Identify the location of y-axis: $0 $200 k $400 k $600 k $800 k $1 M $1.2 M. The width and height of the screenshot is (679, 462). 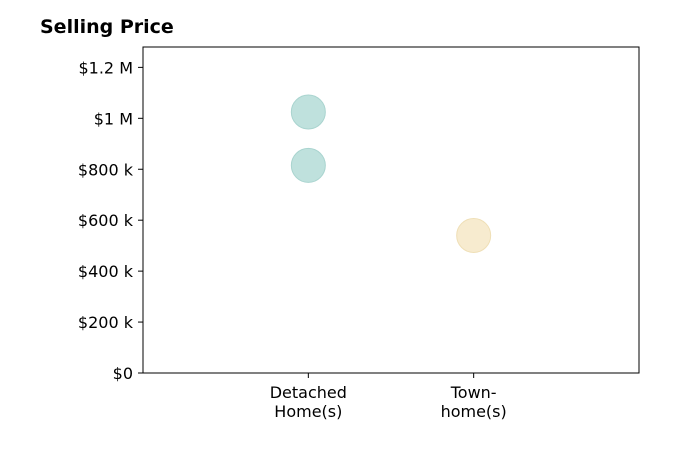
(110, 220).